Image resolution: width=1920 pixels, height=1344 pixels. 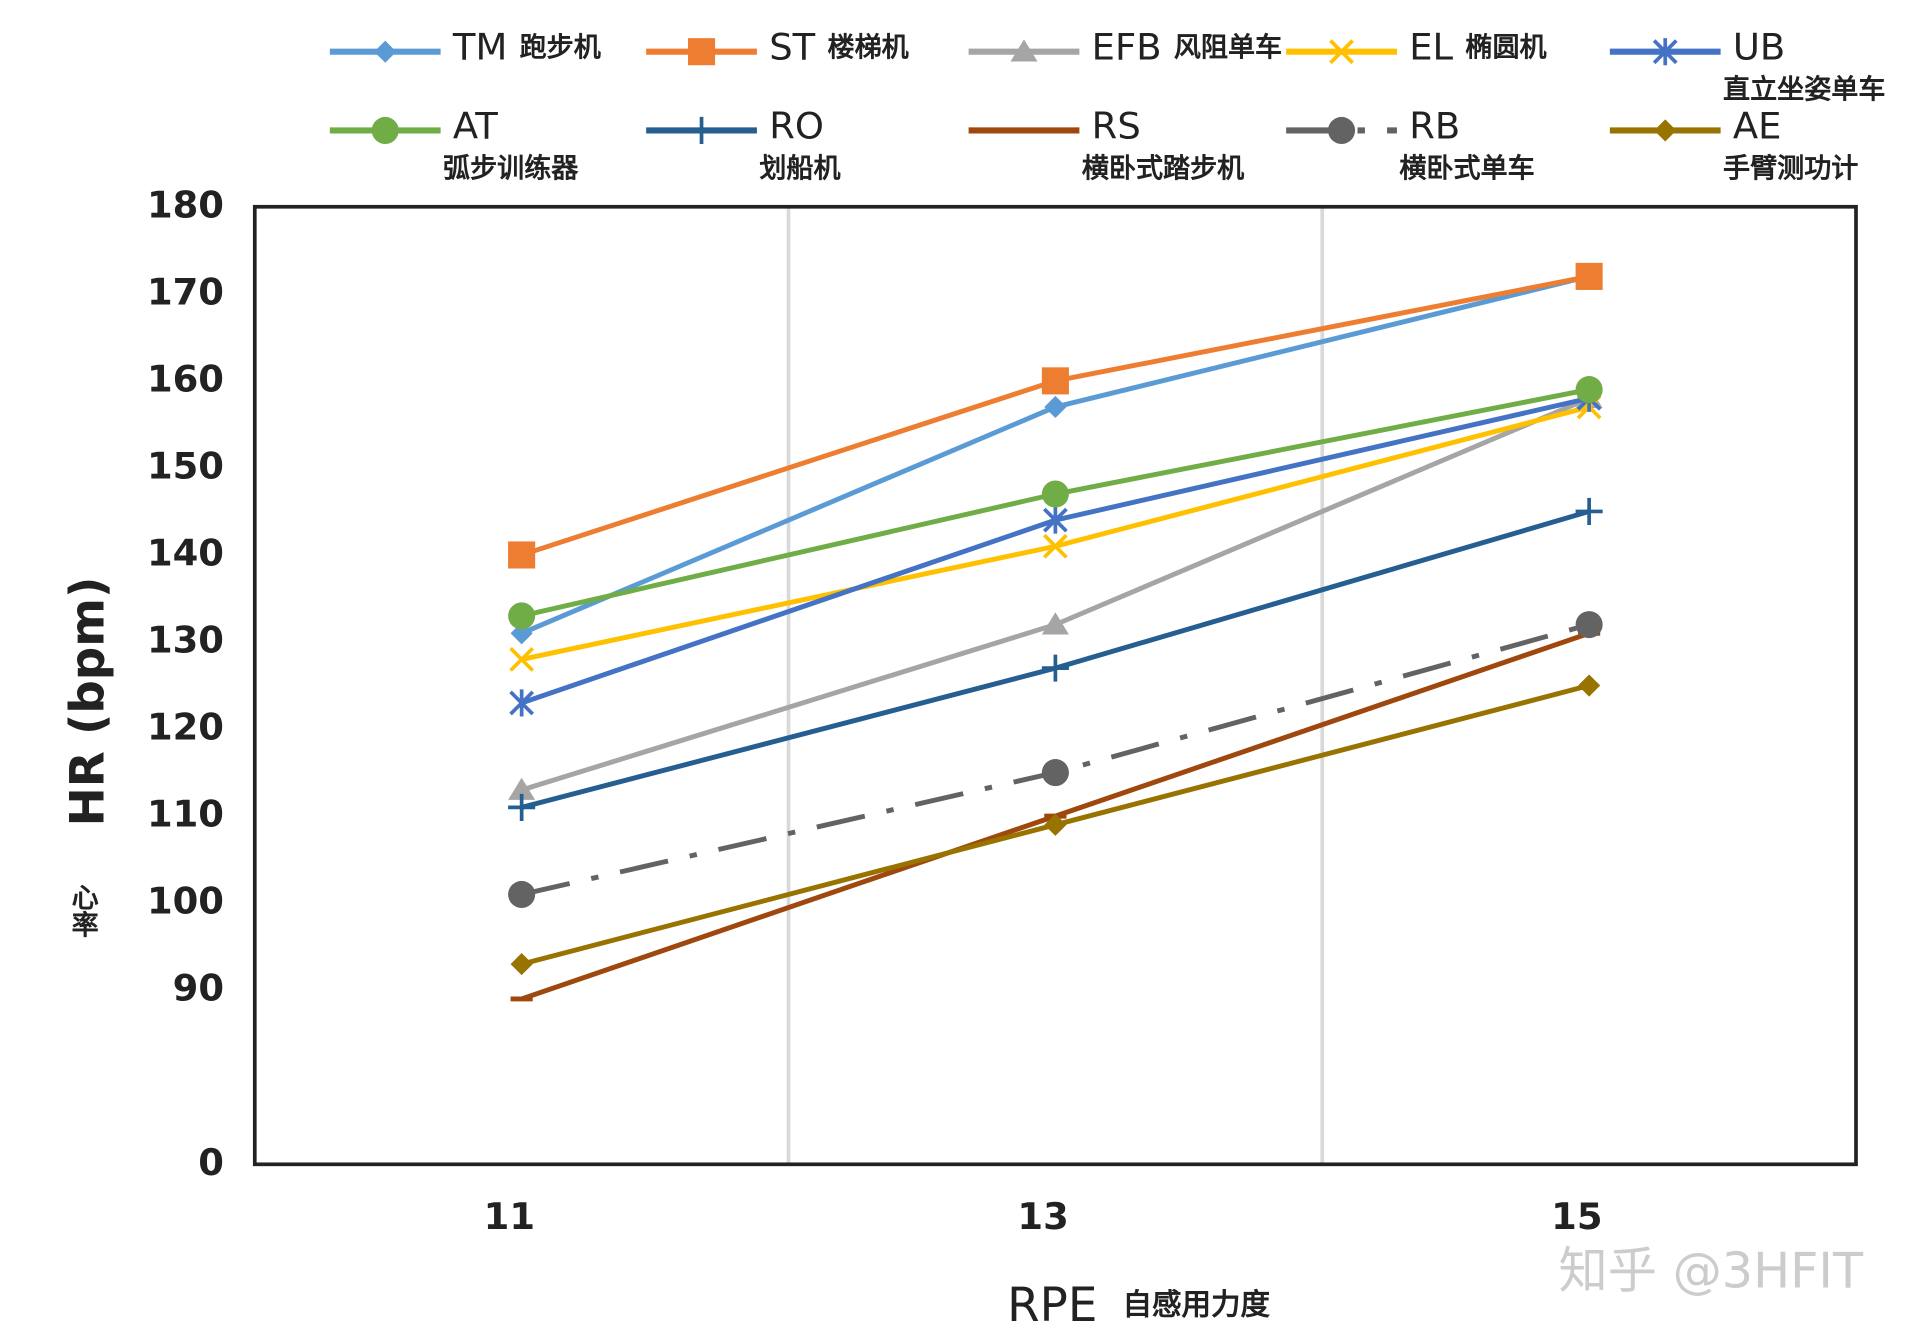 I want to click on y-tick-label: 140, so click(x=185, y=552).